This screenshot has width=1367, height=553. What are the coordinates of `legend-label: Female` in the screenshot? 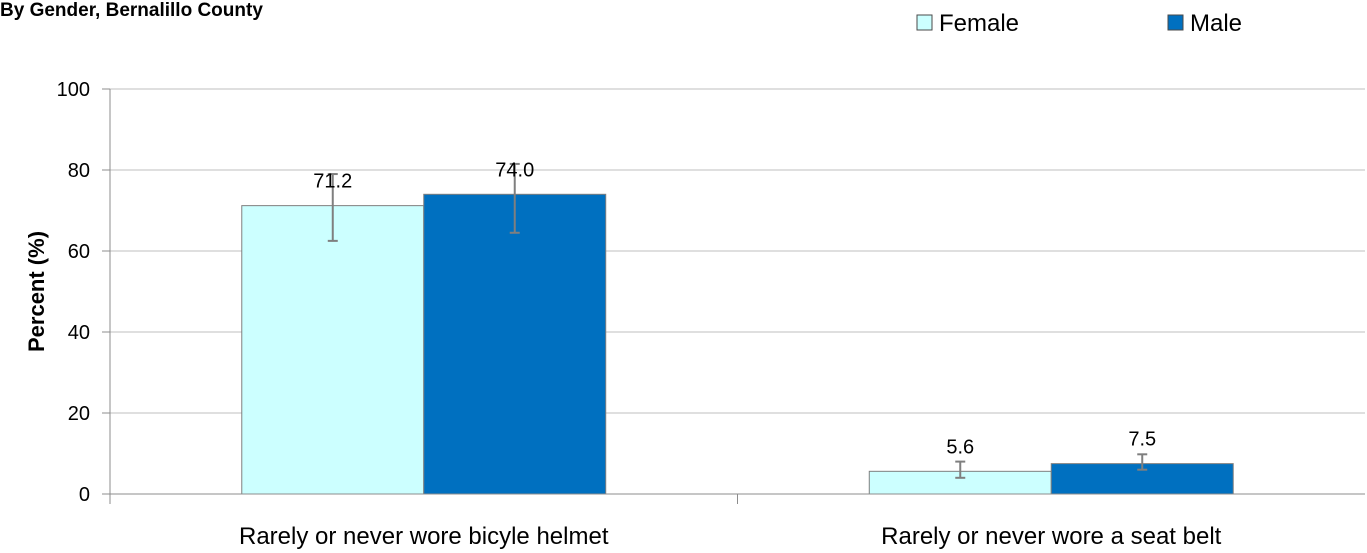 It's located at (979, 23).